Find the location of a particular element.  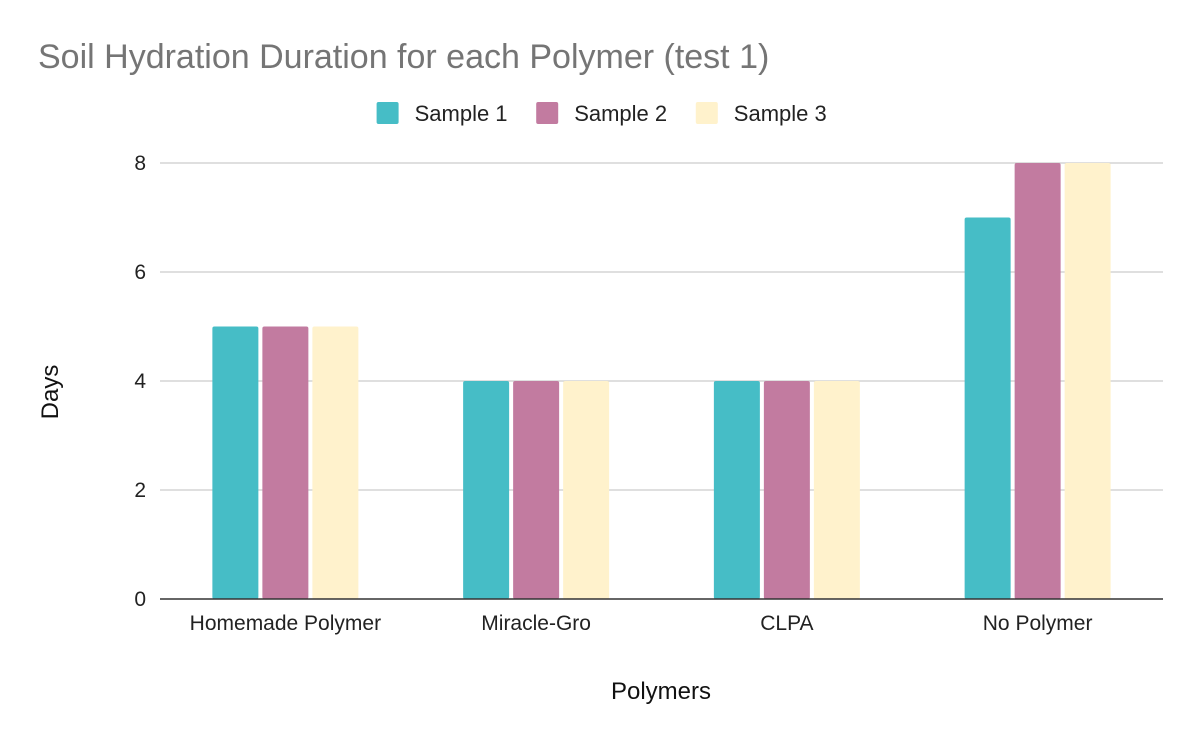

y-tick-label: 6 is located at coordinates (140, 272).